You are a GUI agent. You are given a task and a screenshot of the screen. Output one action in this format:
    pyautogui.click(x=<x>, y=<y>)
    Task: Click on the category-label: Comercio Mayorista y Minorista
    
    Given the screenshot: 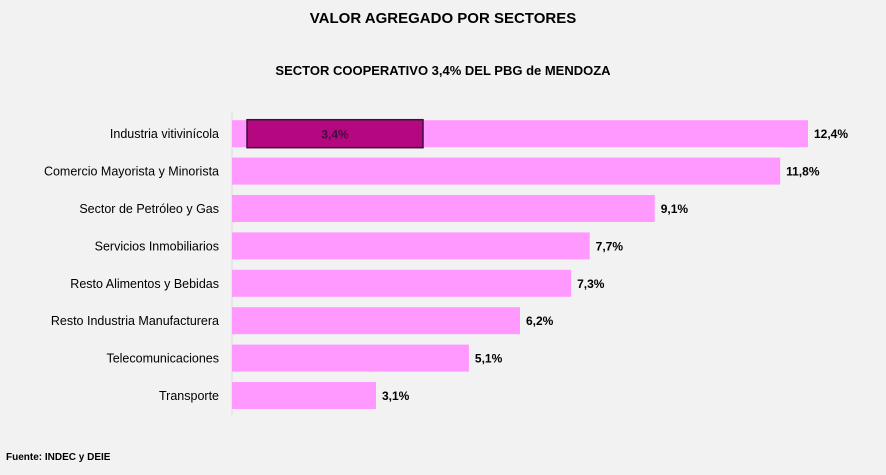 What is the action you would take?
    pyautogui.click(x=131, y=172)
    